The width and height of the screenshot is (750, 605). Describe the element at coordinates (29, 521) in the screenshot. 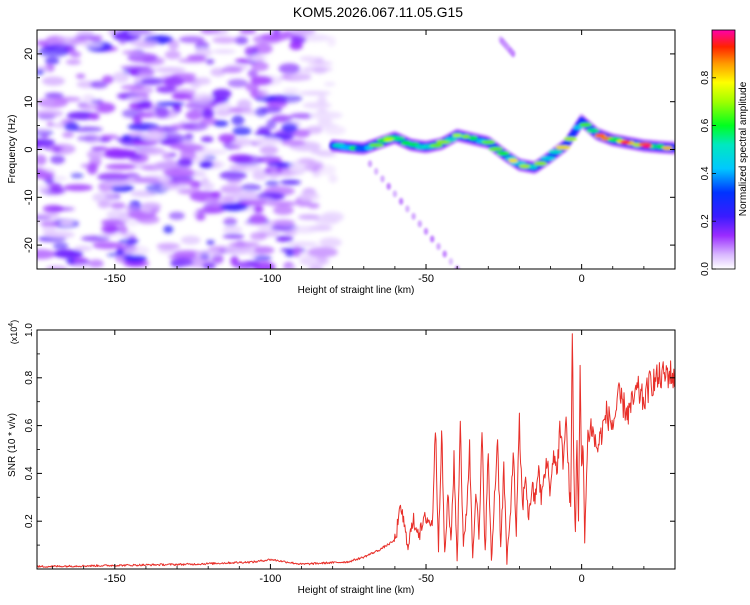

I see `snr-y-tick-label: 0.2` at that location.